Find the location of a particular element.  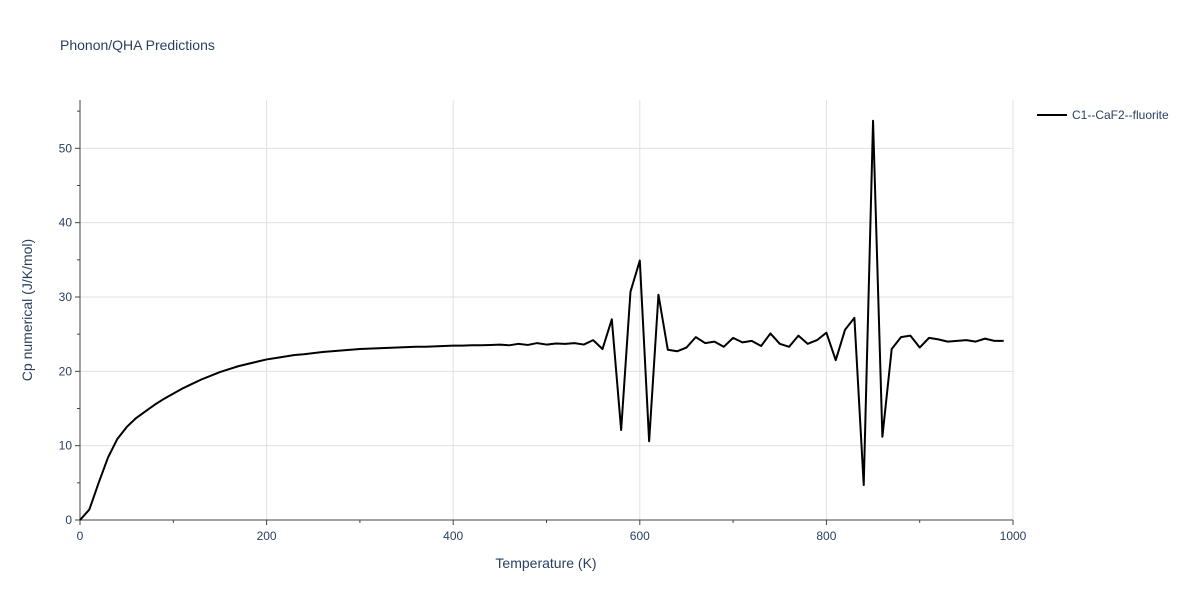

x-tick-label: 0 is located at coordinates (80, 536).